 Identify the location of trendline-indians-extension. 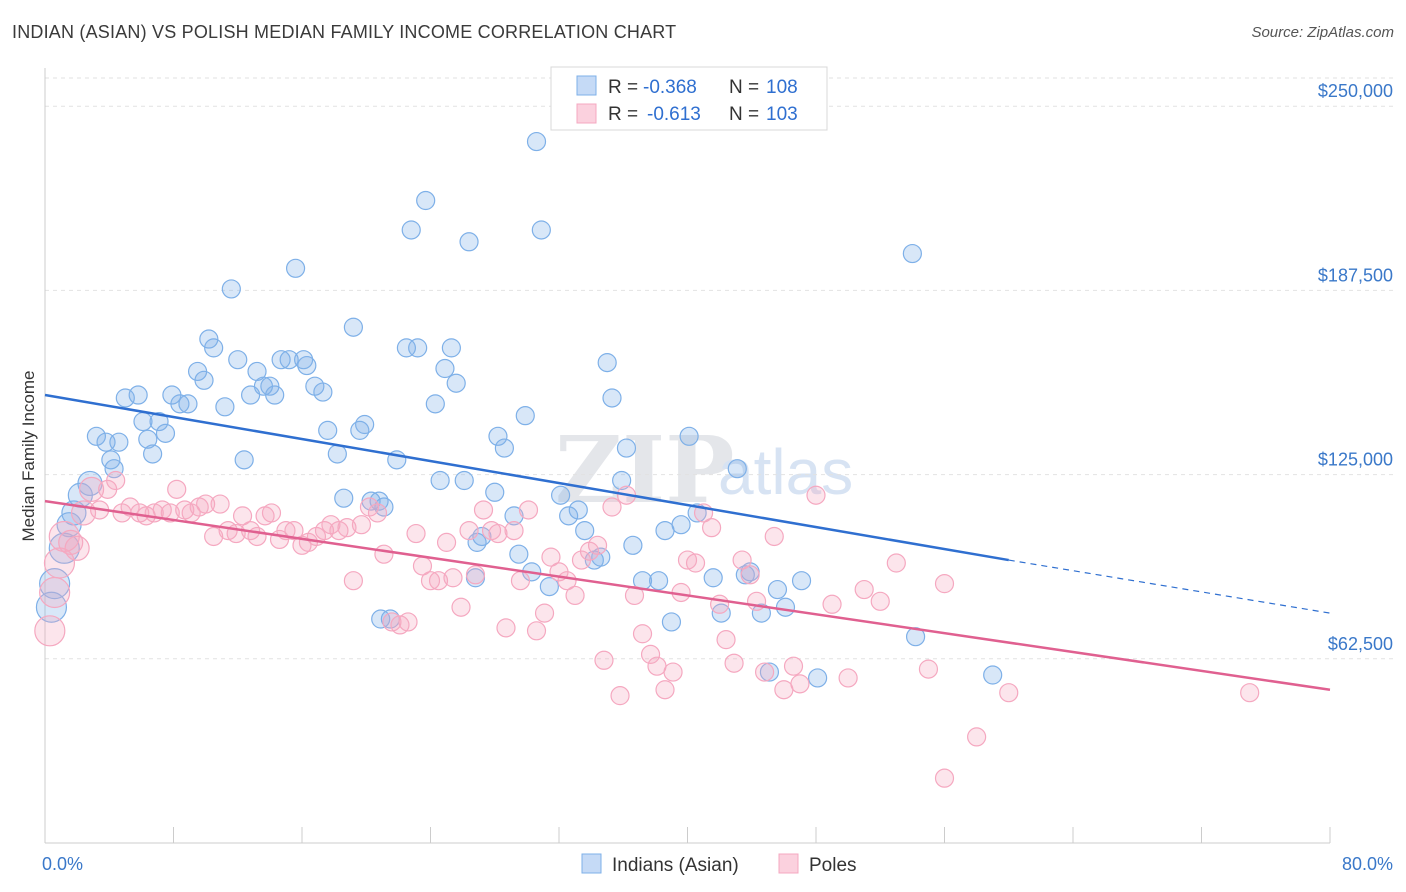
(1169, 586).